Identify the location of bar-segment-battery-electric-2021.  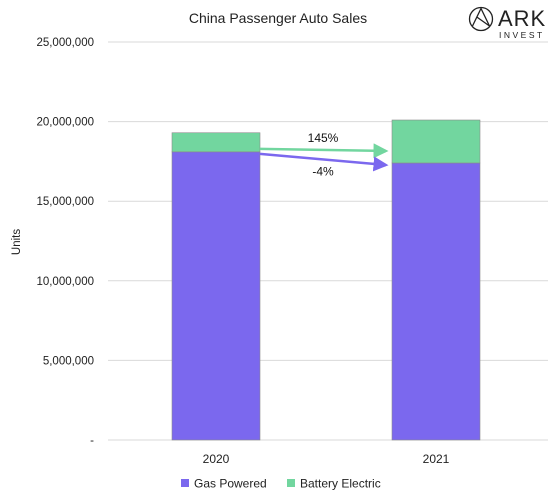
(436, 141).